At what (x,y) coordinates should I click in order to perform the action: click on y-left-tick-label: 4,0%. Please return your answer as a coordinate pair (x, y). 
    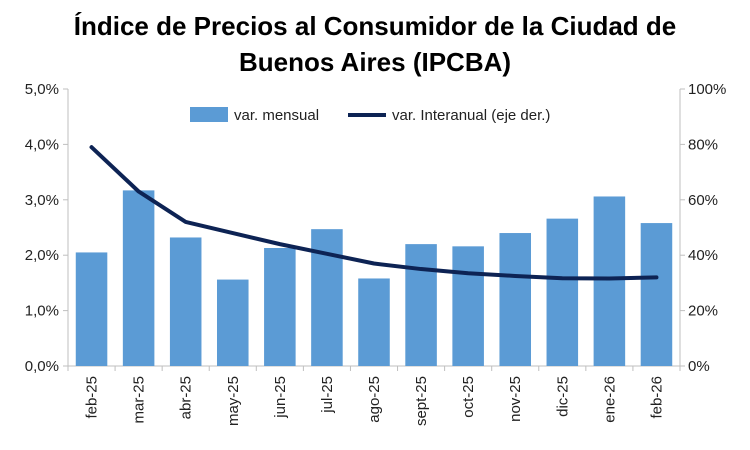
    Looking at the image, I should click on (42, 144).